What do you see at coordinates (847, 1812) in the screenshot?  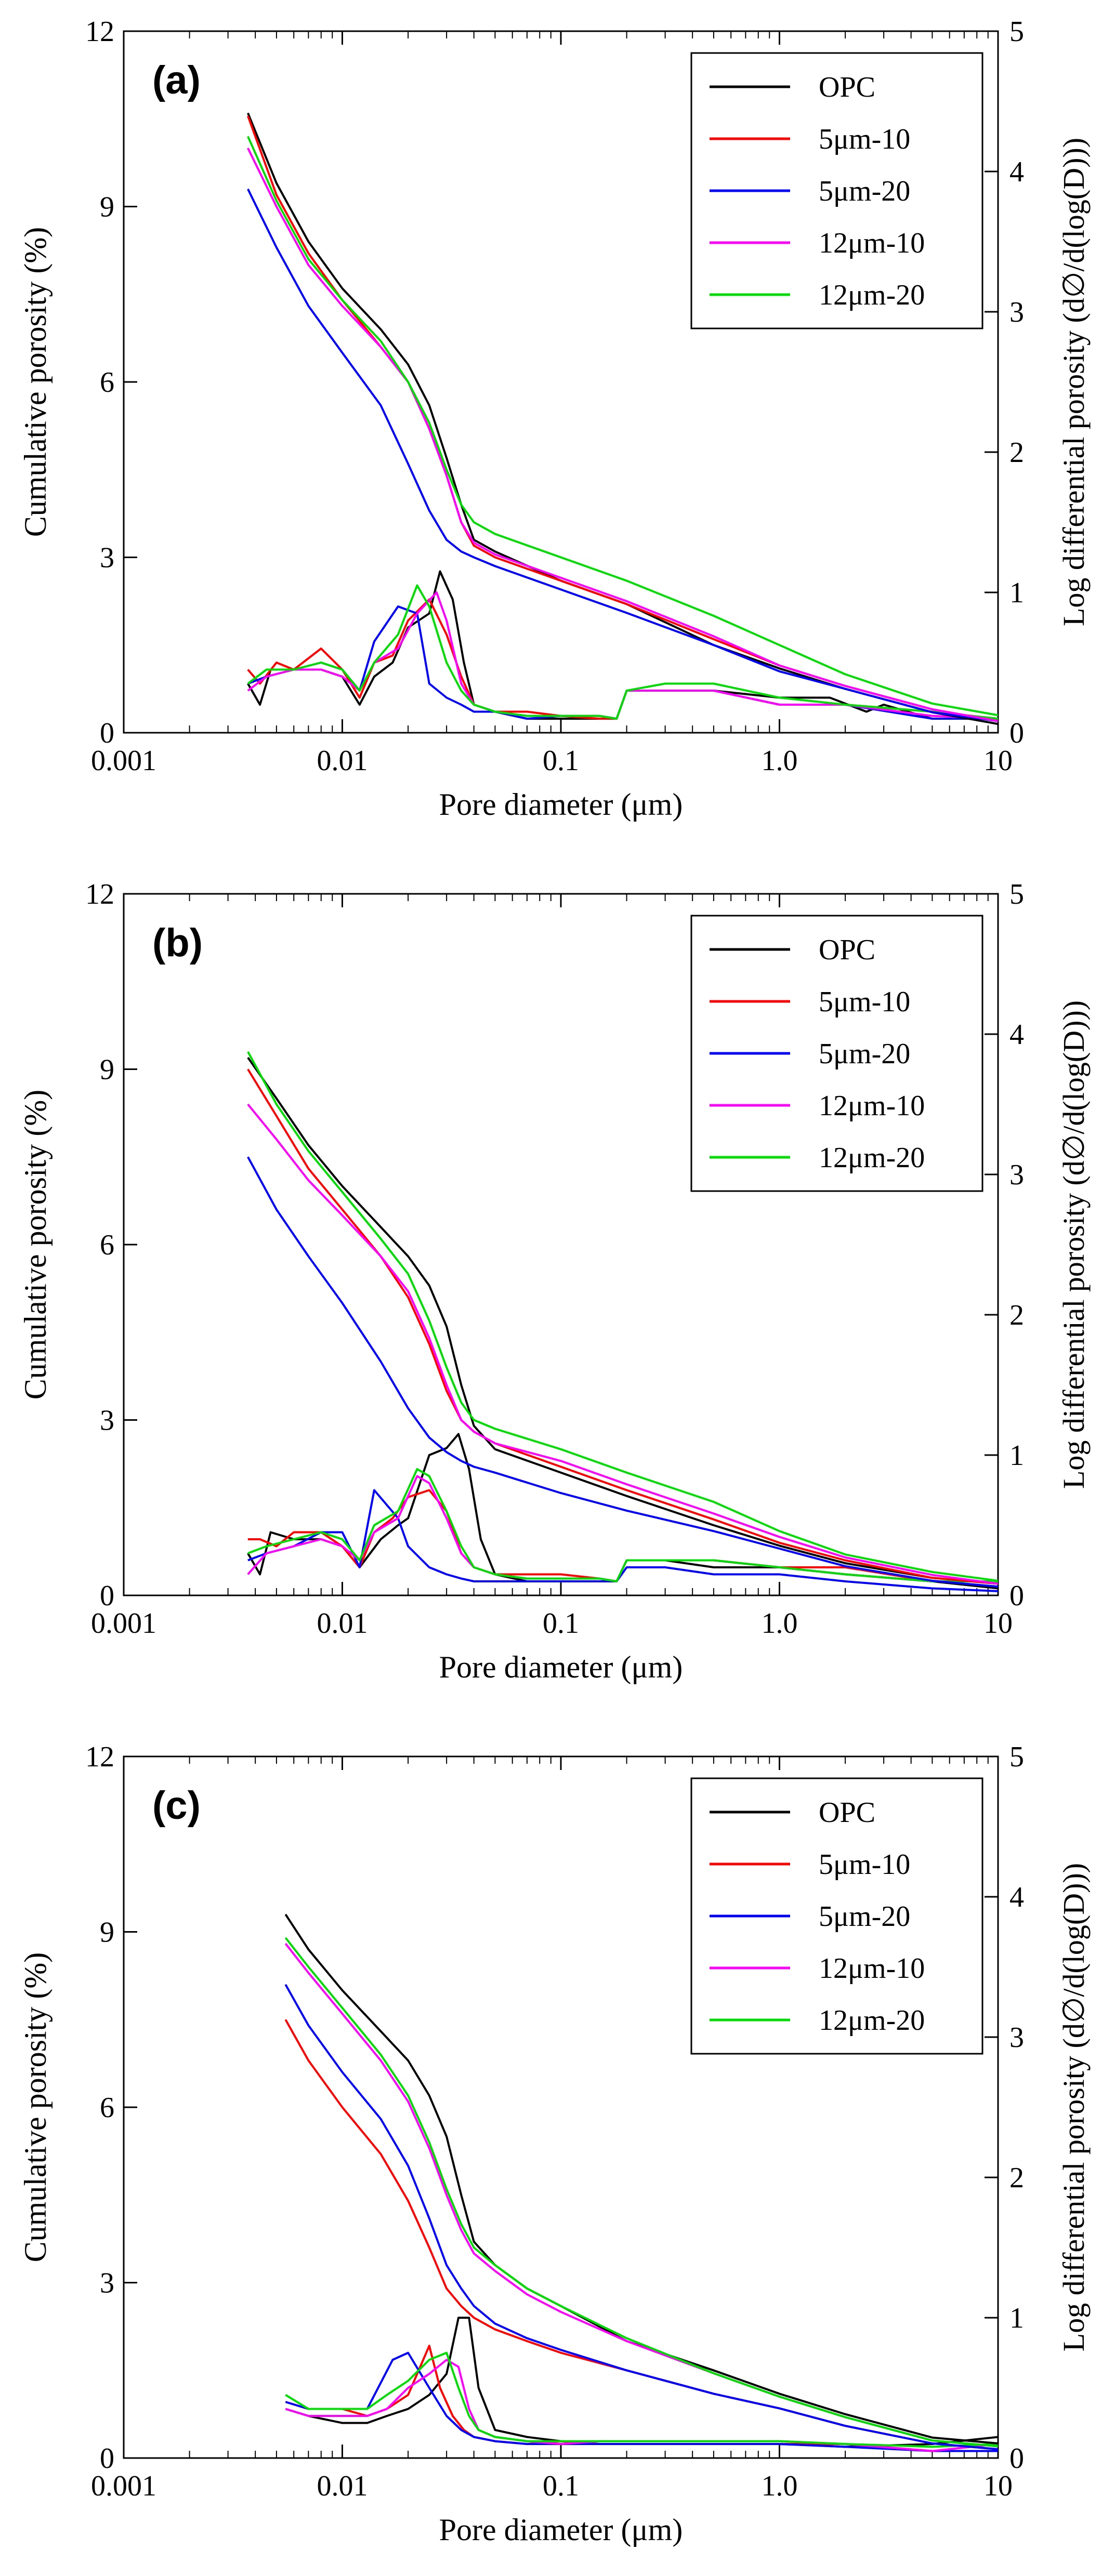 I see `legend-entry: OPC` at bounding box center [847, 1812].